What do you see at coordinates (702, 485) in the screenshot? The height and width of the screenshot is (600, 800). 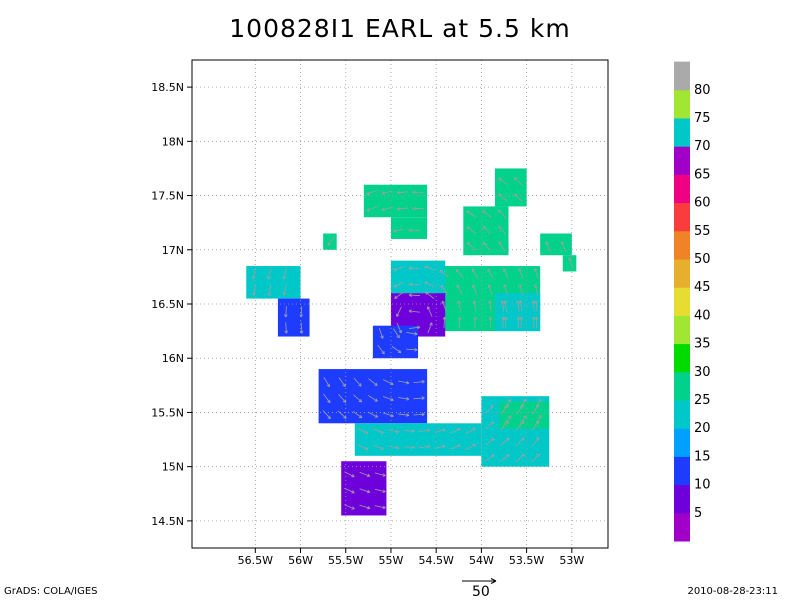 I see `colorbar-label-1: 10` at bounding box center [702, 485].